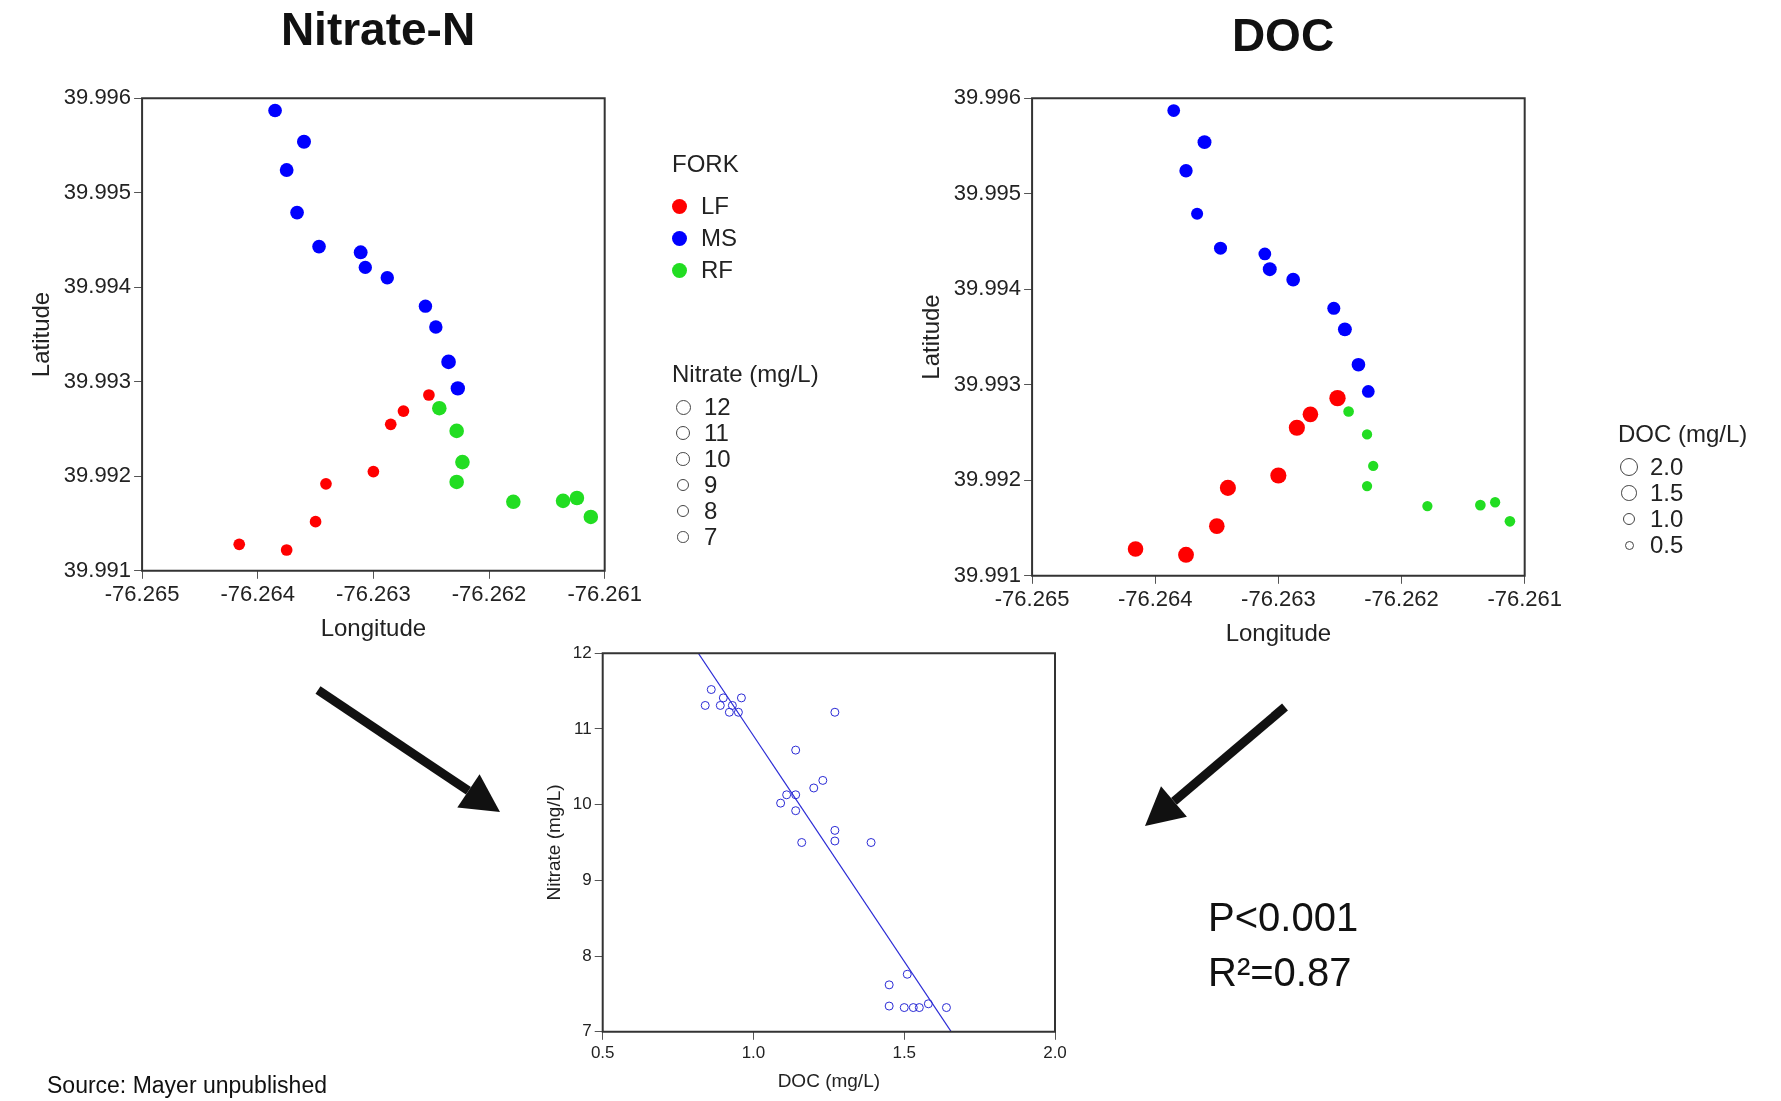  Describe the element at coordinates (717, 459) in the screenshot. I see `legend-label: 10` at that location.